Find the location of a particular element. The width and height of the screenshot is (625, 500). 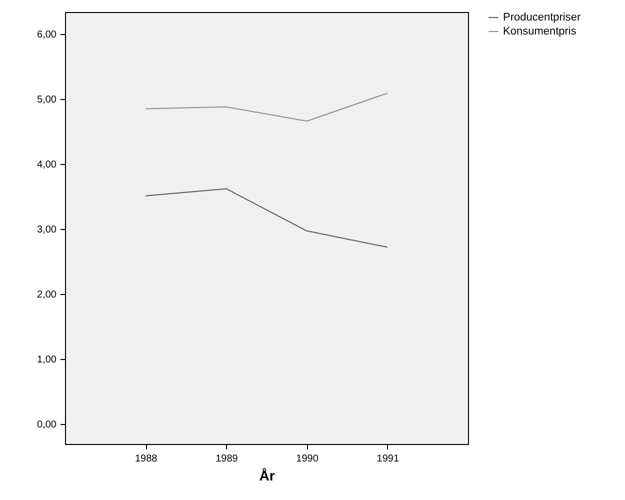

x-tick-label: 1991 is located at coordinates (388, 459).